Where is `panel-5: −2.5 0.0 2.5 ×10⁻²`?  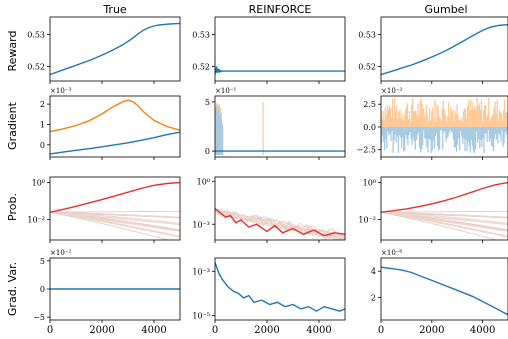 panel-5: −2.5 0.0 2.5 ×10⁻² is located at coordinates (432, 123).